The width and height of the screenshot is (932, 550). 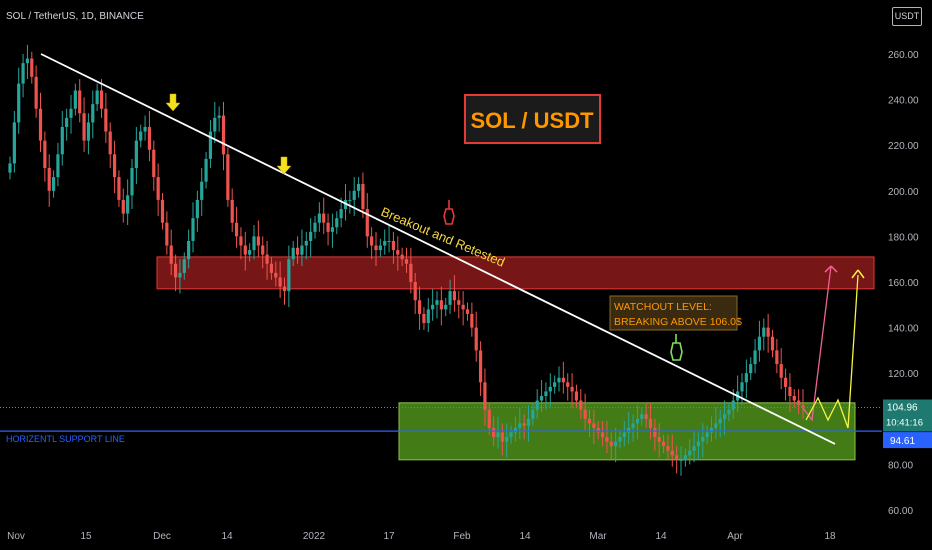 What do you see at coordinates (902, 407) in the screenshot?
I see `last-price-value: 104.96` at bounding box center [902, 407].